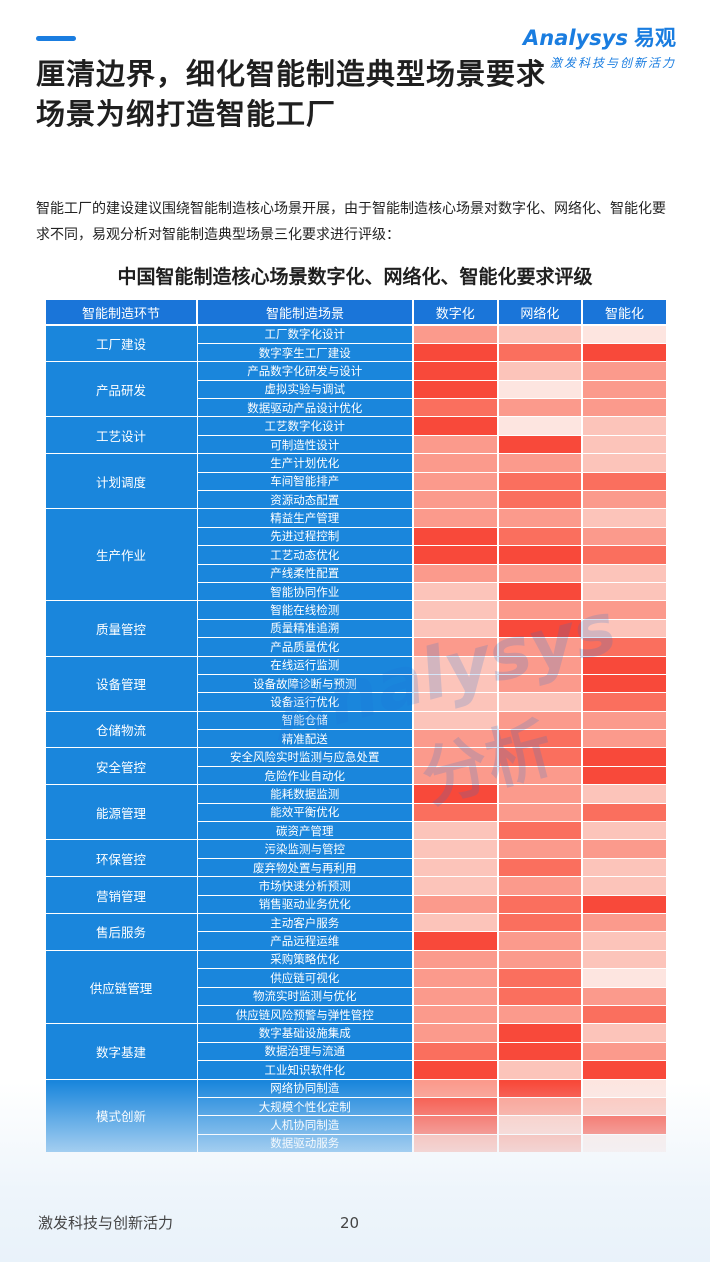  I want to click on table-row: 质量管控 智能在线检测, so click(356, 628).